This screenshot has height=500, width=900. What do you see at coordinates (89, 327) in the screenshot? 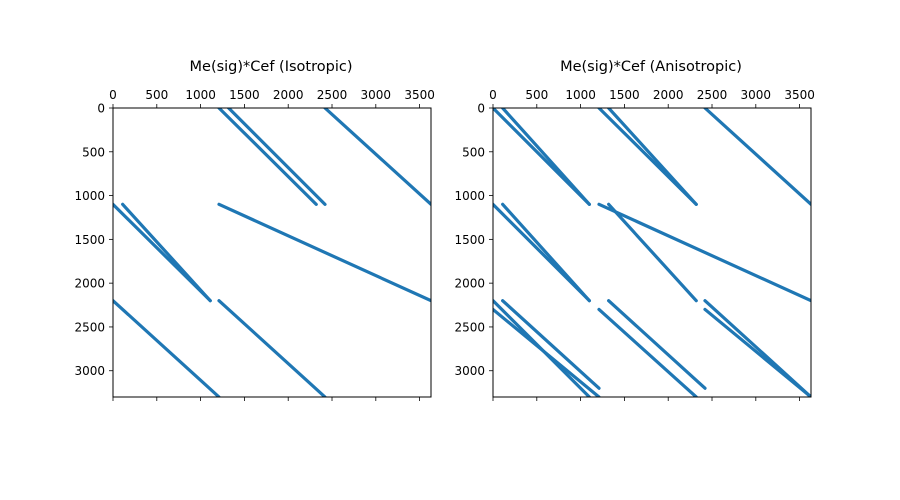
I see `isotropic-ytick-label: 2500` at bounding box center [89, 327].